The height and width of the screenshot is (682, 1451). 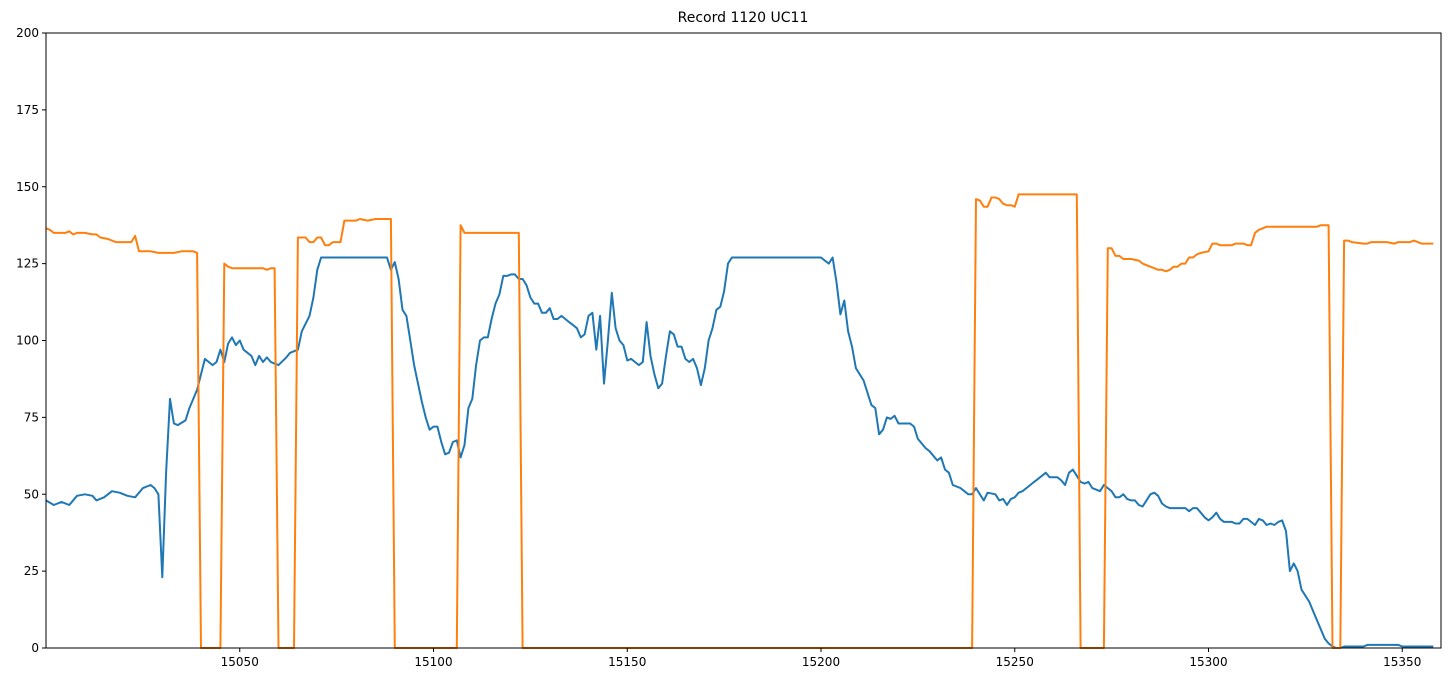 What do you see at coordinates (27, 187) in the screenshot?
I see `y-tick-label: 150` at bounding box center [27, 187].